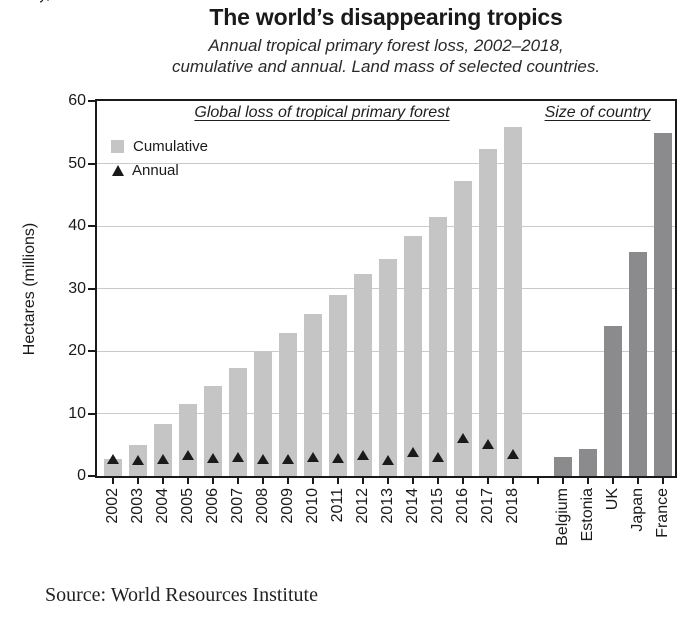 This screenshot has width=700, height=631. I want to click on x-label-2013: 2013, so click(387, 506).